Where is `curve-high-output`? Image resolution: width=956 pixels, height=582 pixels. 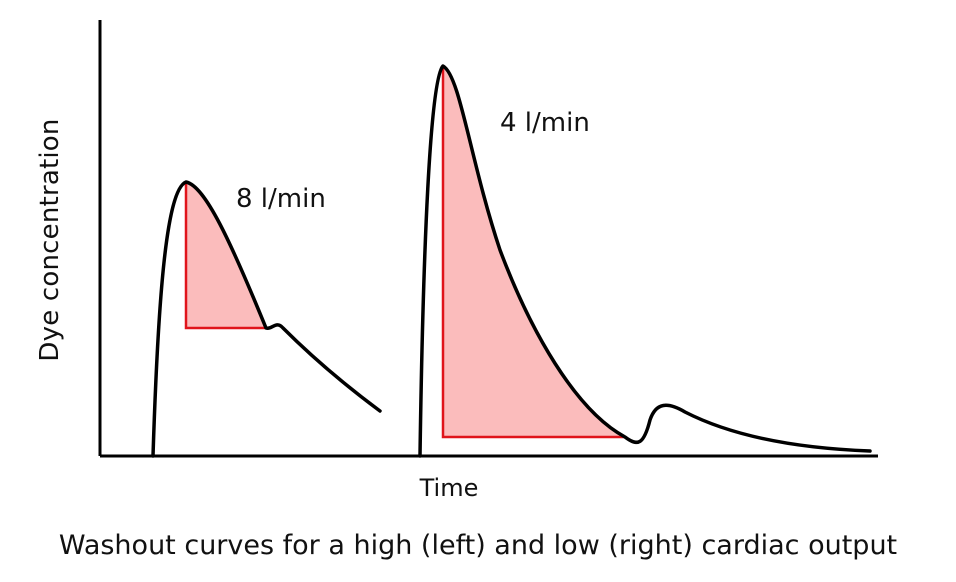 curve-high-output is located at coordinates (266, 319).